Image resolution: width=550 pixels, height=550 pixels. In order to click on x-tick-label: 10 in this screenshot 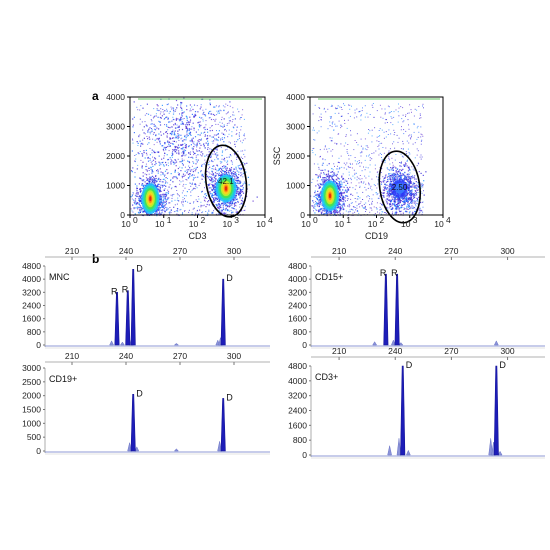, I will do `click(228, 224)`.